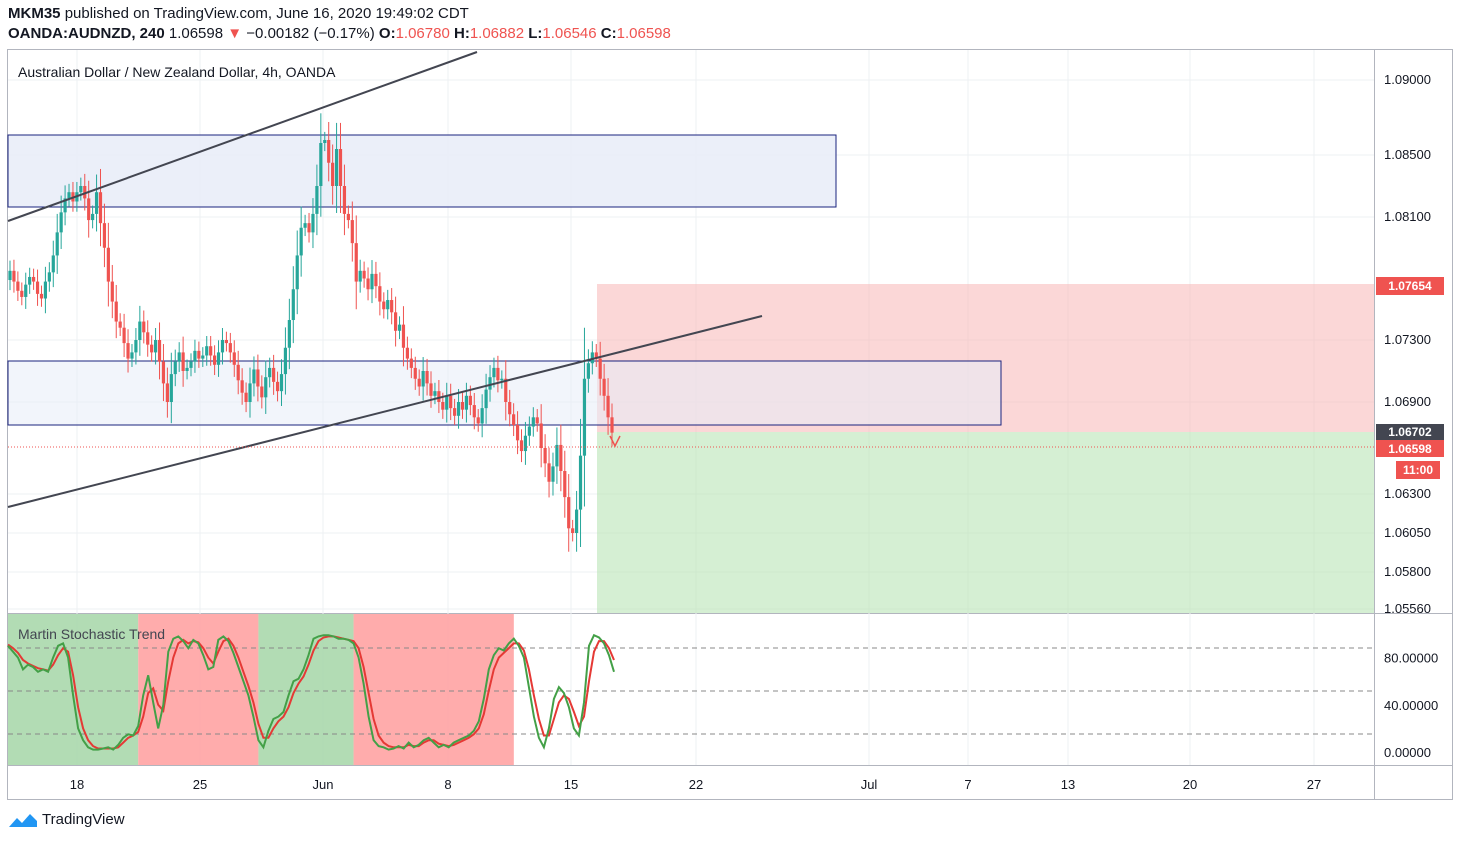 The width and height of the screenshot is (1461, 843). What do you see at coordinates (1407, 493) in the screenshot?
I see `price-tick-label: 1.06300` at bounding box center [1407, 493].